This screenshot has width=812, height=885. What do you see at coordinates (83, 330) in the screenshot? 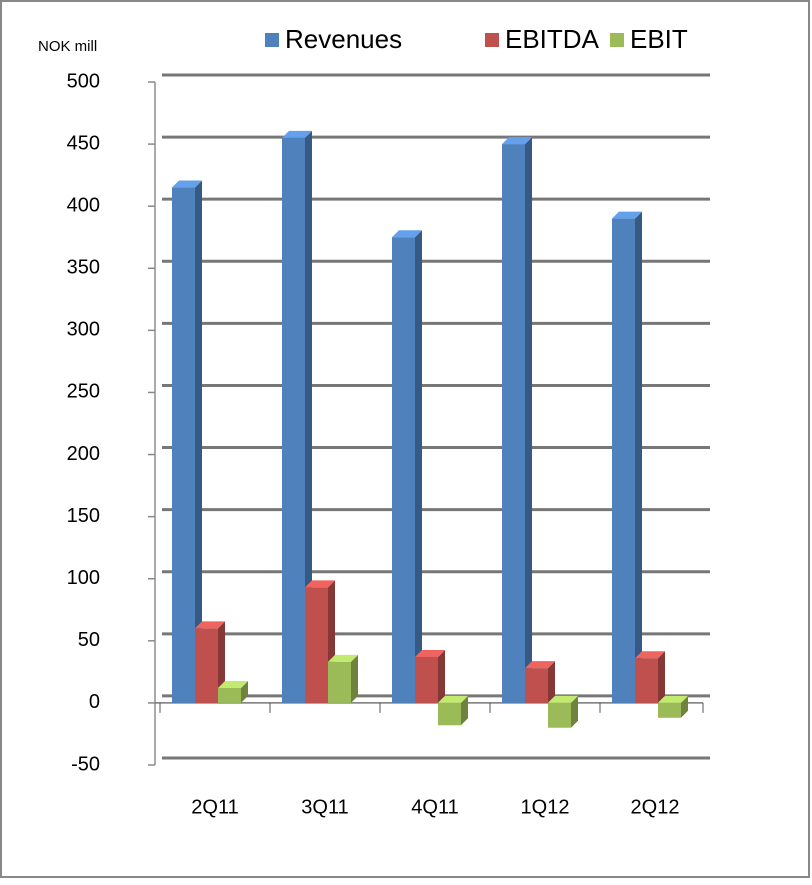
I see `y-tick-label: 300` at bounding box center [83, 330].